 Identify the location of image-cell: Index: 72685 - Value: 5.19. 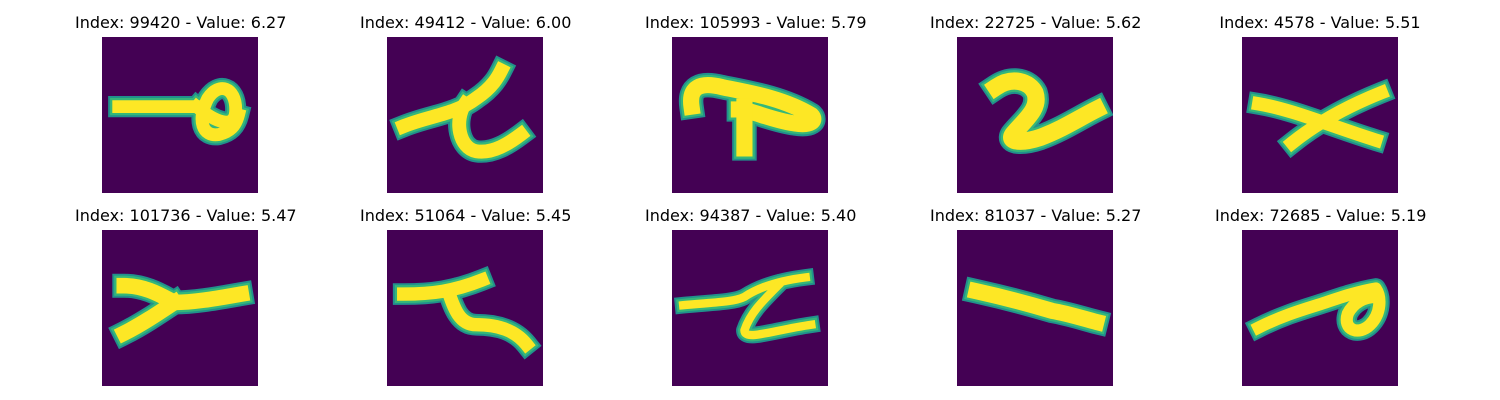
(1321, 300).